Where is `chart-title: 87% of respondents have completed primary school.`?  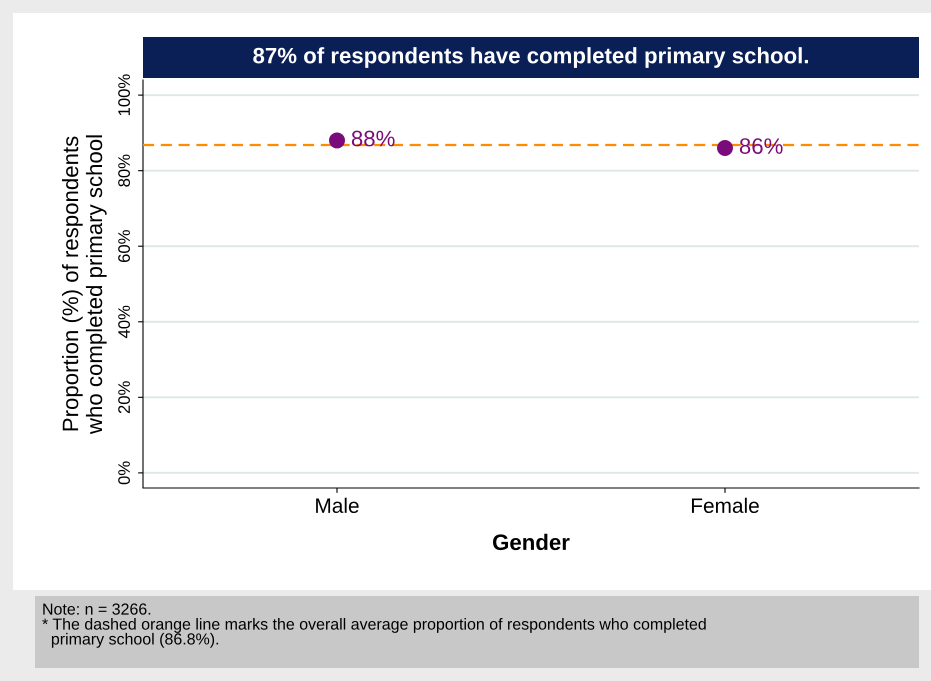
chart-title: 87% of respondents have completed primary school. is located at coordinates (530, 57).